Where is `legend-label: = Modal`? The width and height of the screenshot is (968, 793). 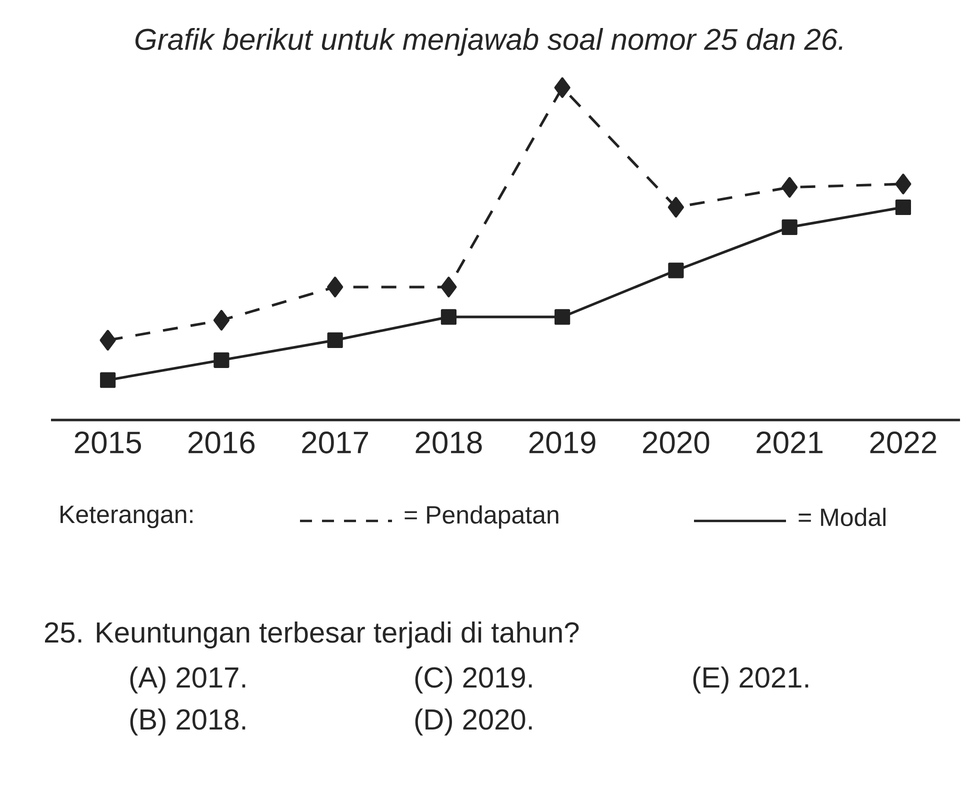 legend-label: = Modal is located at coordinates (842, 517).